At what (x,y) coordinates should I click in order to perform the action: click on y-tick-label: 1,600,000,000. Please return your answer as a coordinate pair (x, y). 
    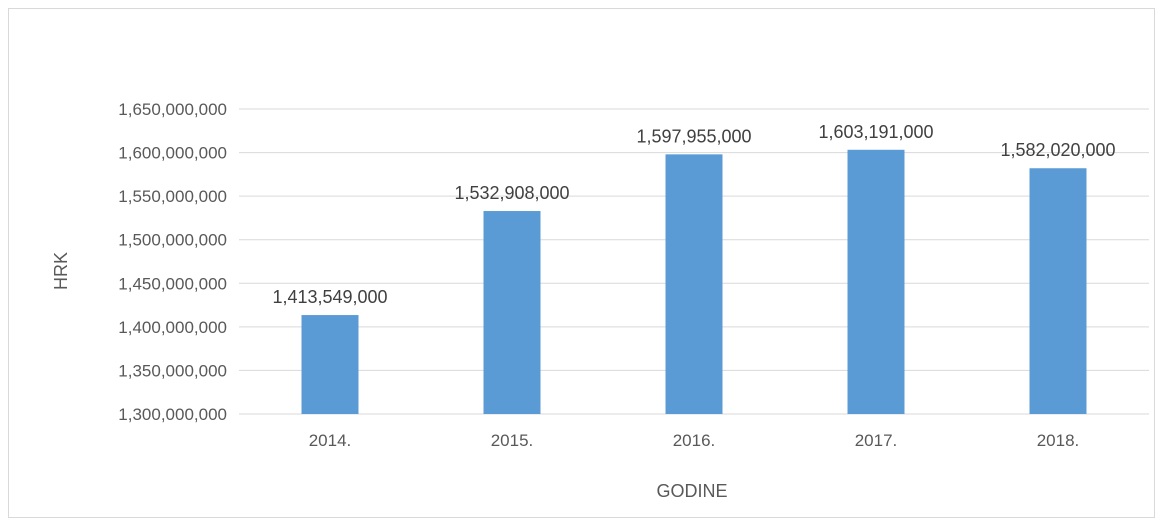
    Looking at the image, I should click on (172, 153).